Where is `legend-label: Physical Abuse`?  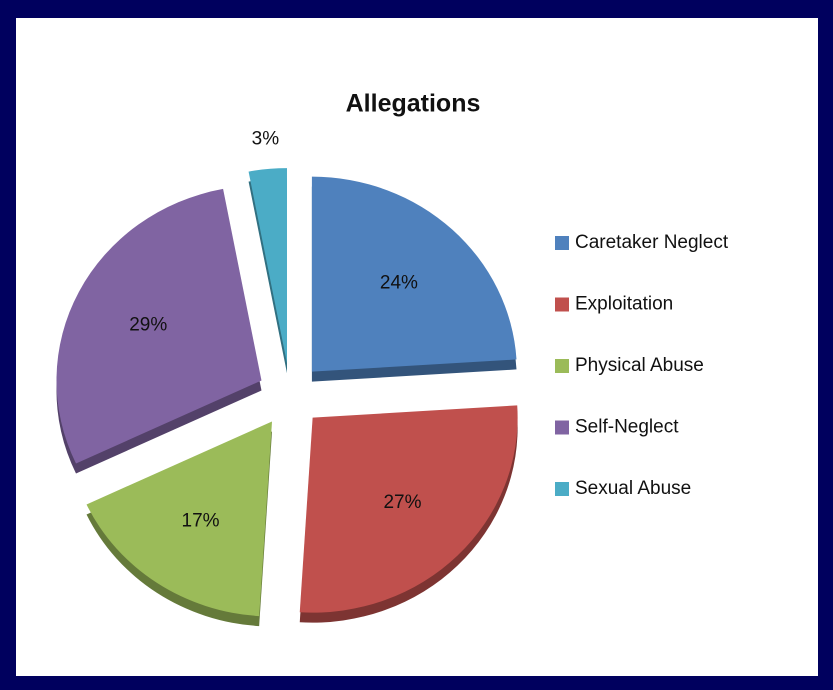
legend-label: Physical Abuse is located at coordinates (639, 365).